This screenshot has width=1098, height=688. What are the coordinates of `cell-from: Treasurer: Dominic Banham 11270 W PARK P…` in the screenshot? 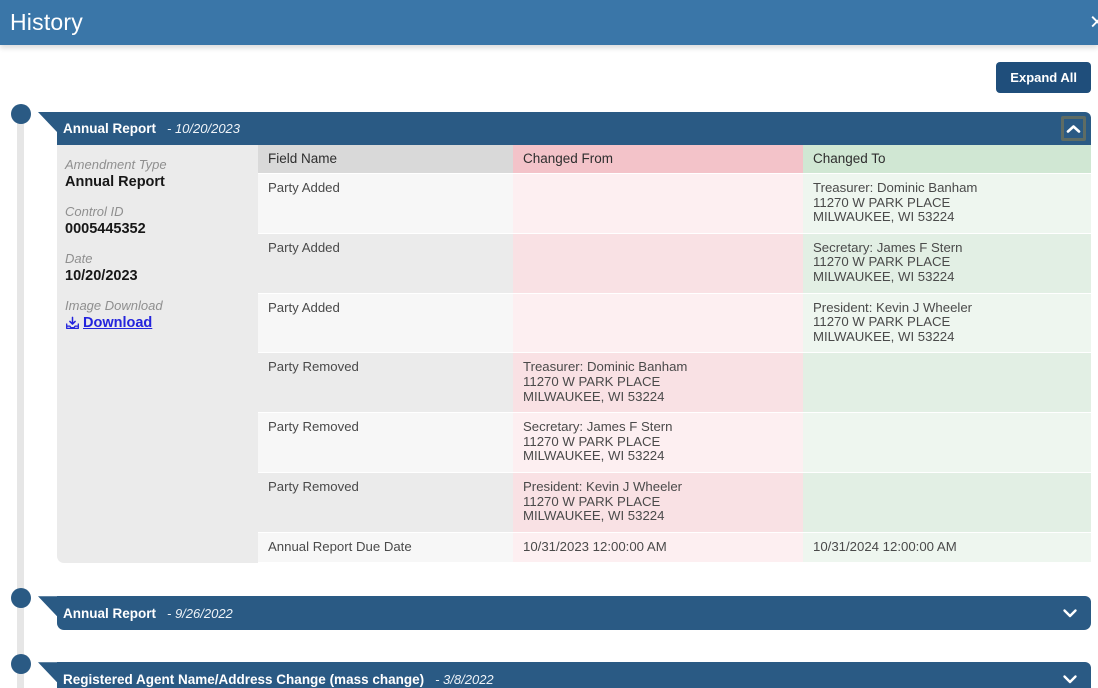 It's located at (658, 383).